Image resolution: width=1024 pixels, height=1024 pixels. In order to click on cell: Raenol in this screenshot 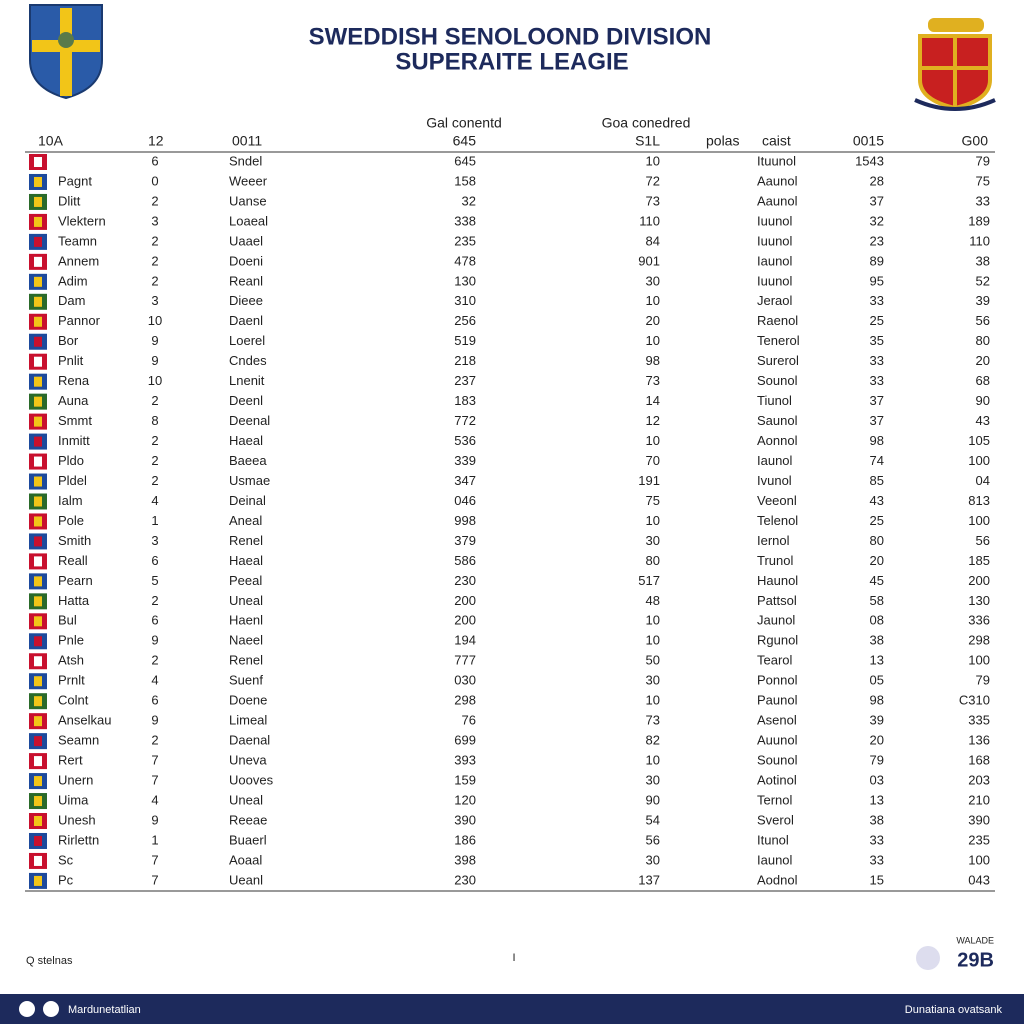, I will do `click(777, 320)`.